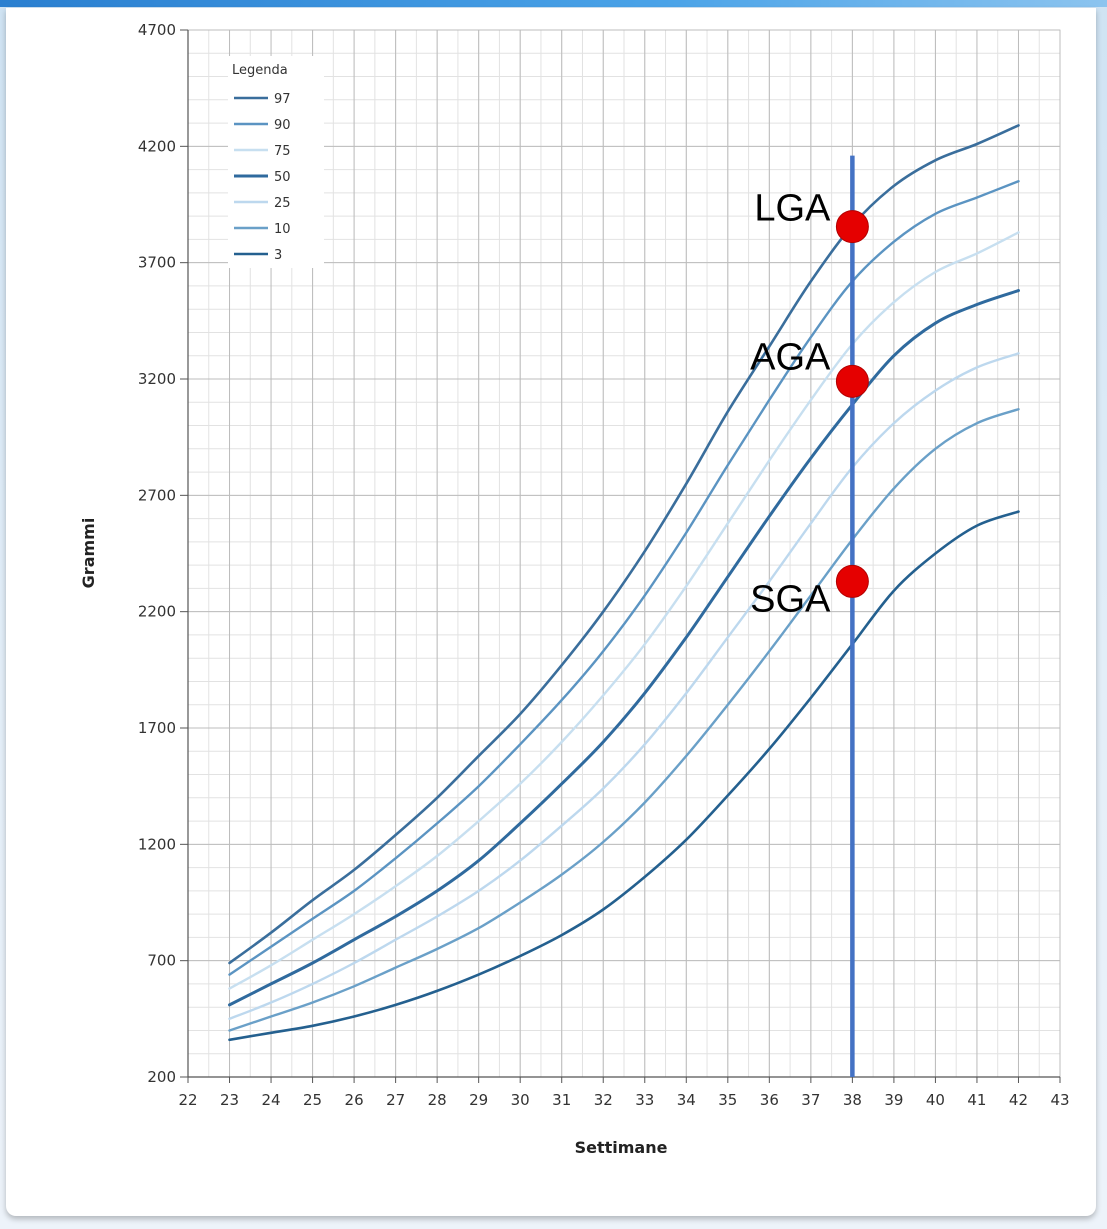 This screenshot has height=1229, width=1107. Describe the element at coordinates (727, 1100) in the screenshot. I see `x-tick-label: 35` at that location.